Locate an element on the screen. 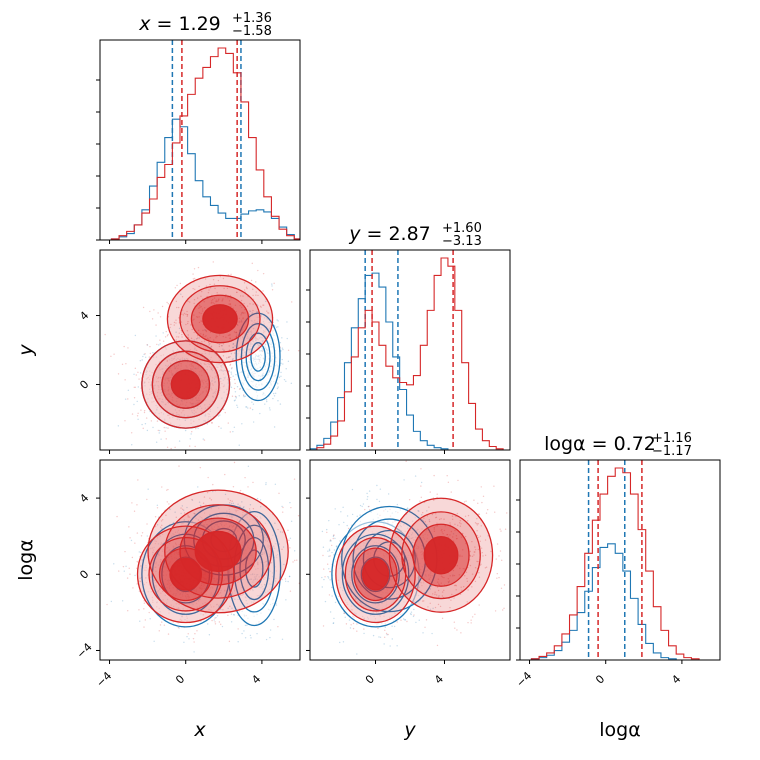 The width and height of the screenshot is (760, 760). x-axis-label-loga: logα is located at coordinates (620, 730).